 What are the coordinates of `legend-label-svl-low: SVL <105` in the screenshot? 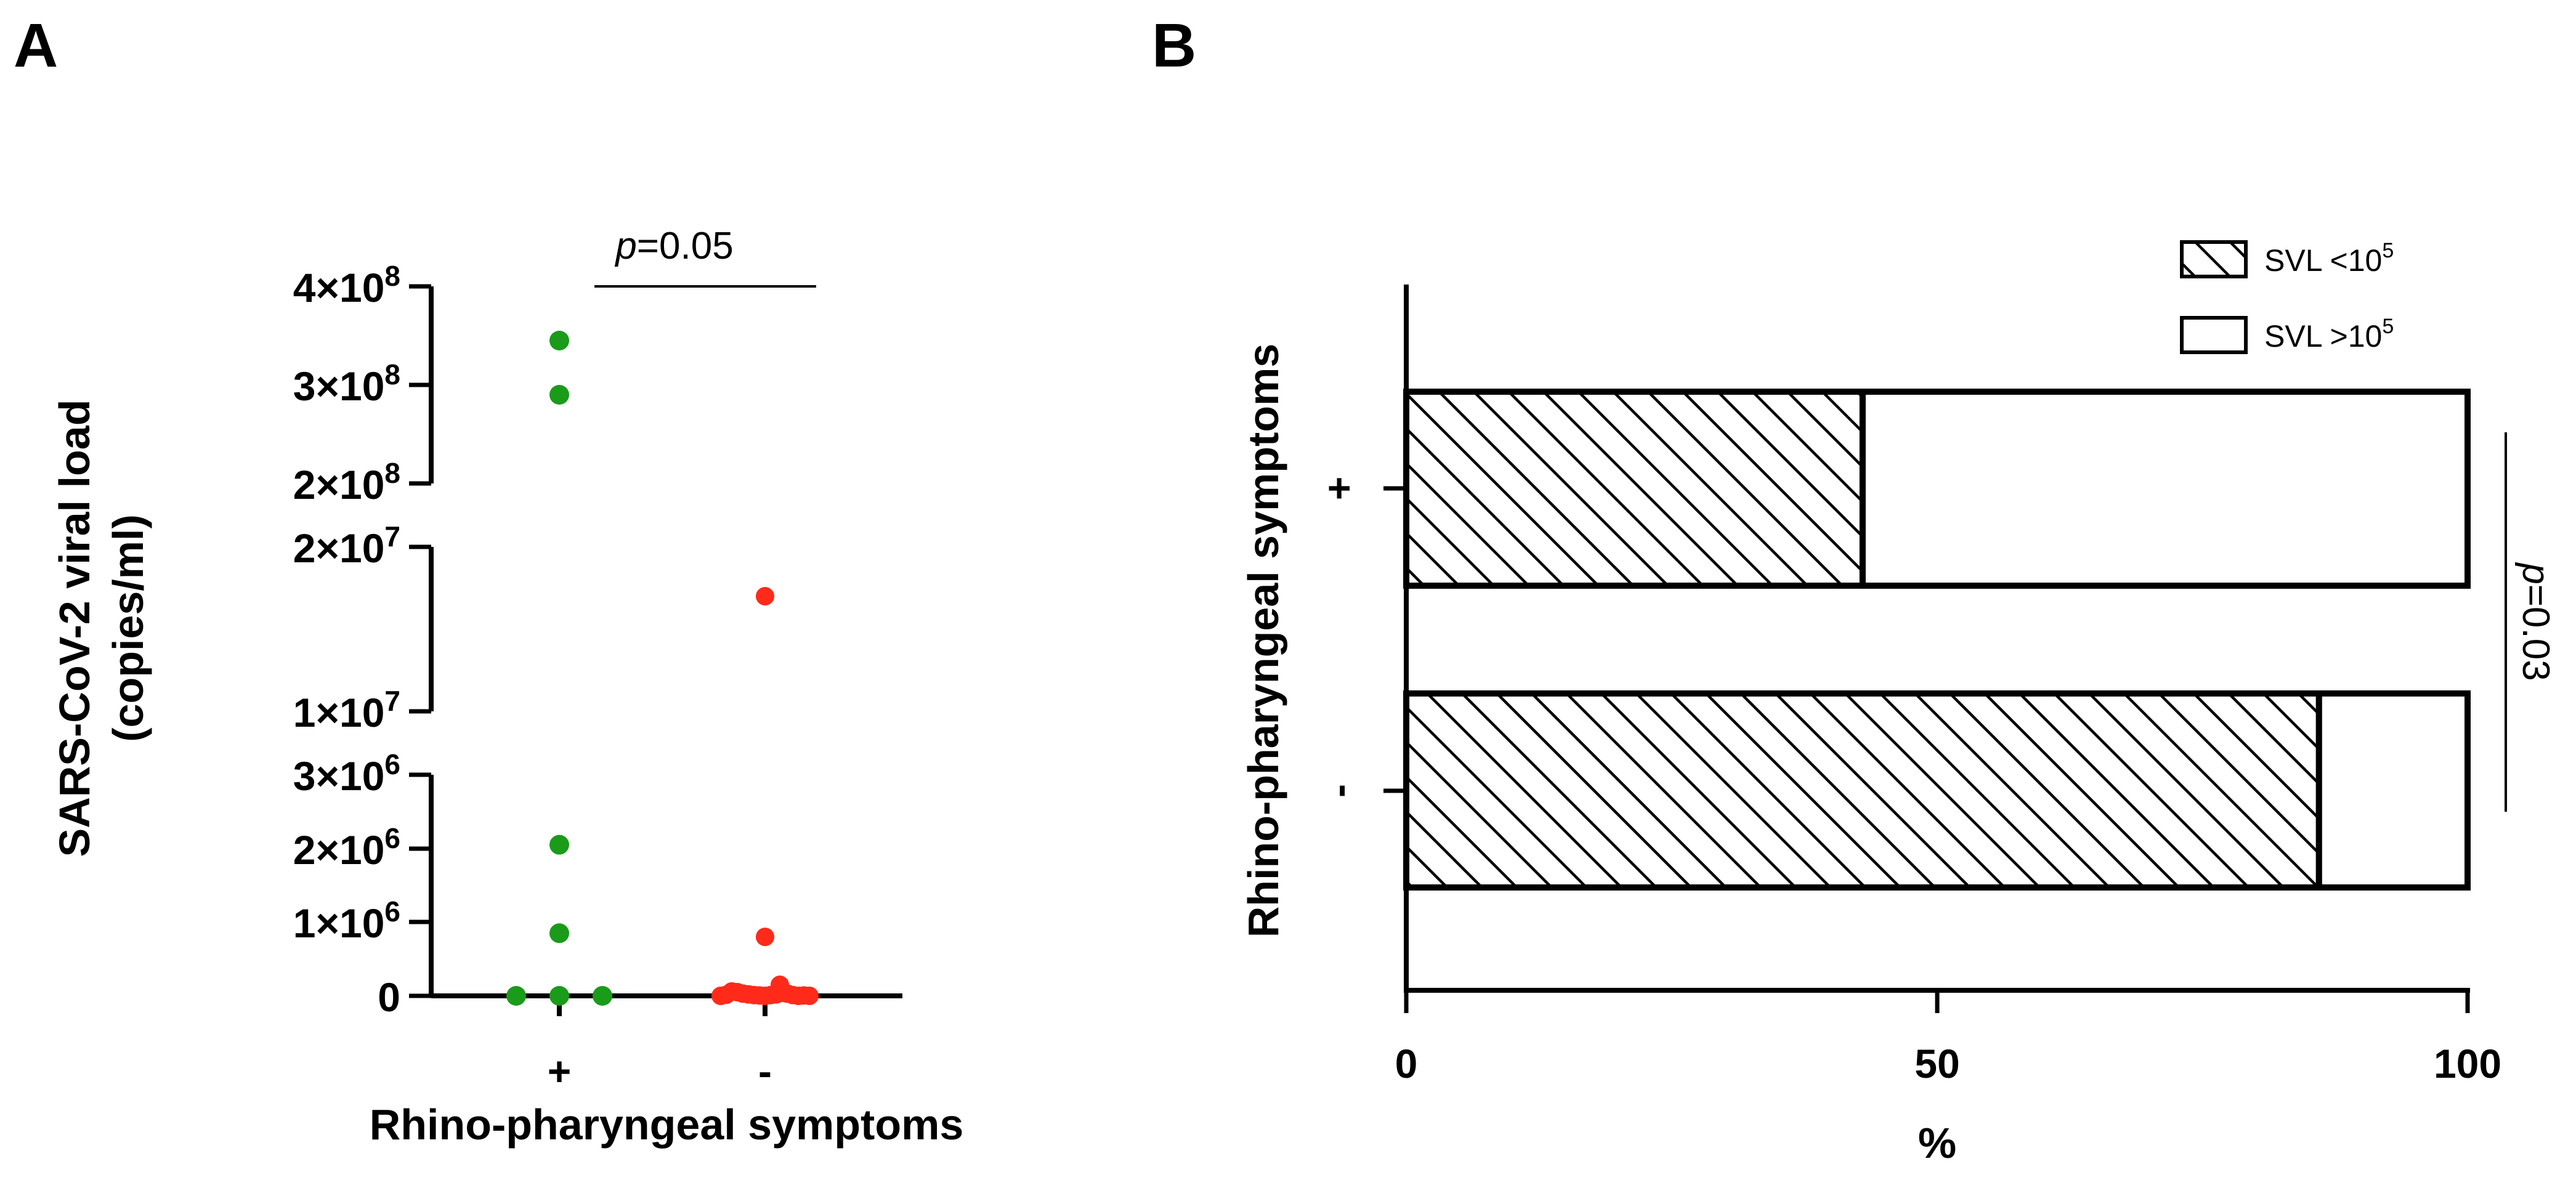 It's located at (2329, 258).